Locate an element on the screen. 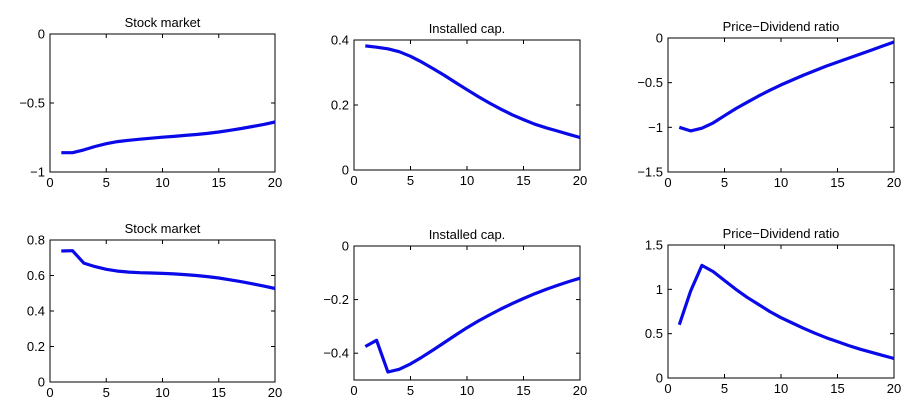 This screenshot has width=908, height=405. y-tick-label: 0.8 is located at coordinates (36, 240).